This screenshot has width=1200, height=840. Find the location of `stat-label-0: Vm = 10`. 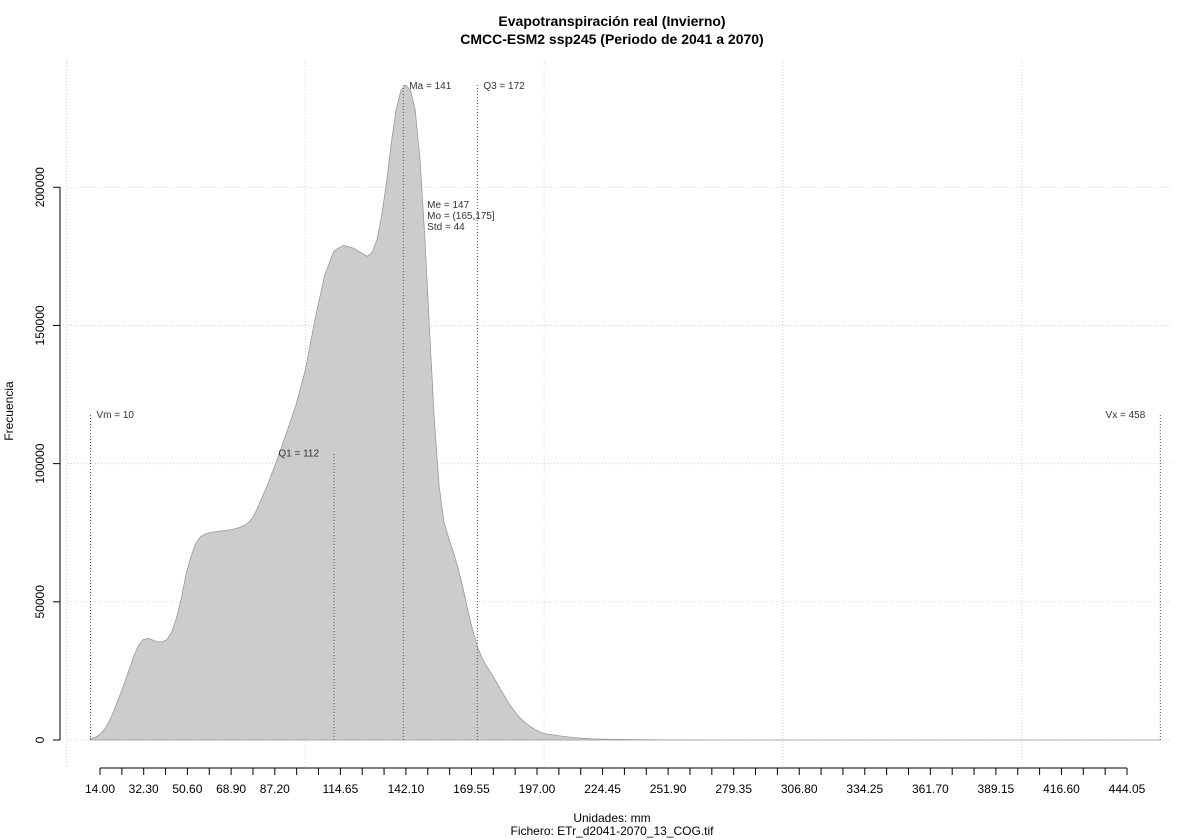

stat-label-0: Vm = 10 is located at coordinates (115, 415).